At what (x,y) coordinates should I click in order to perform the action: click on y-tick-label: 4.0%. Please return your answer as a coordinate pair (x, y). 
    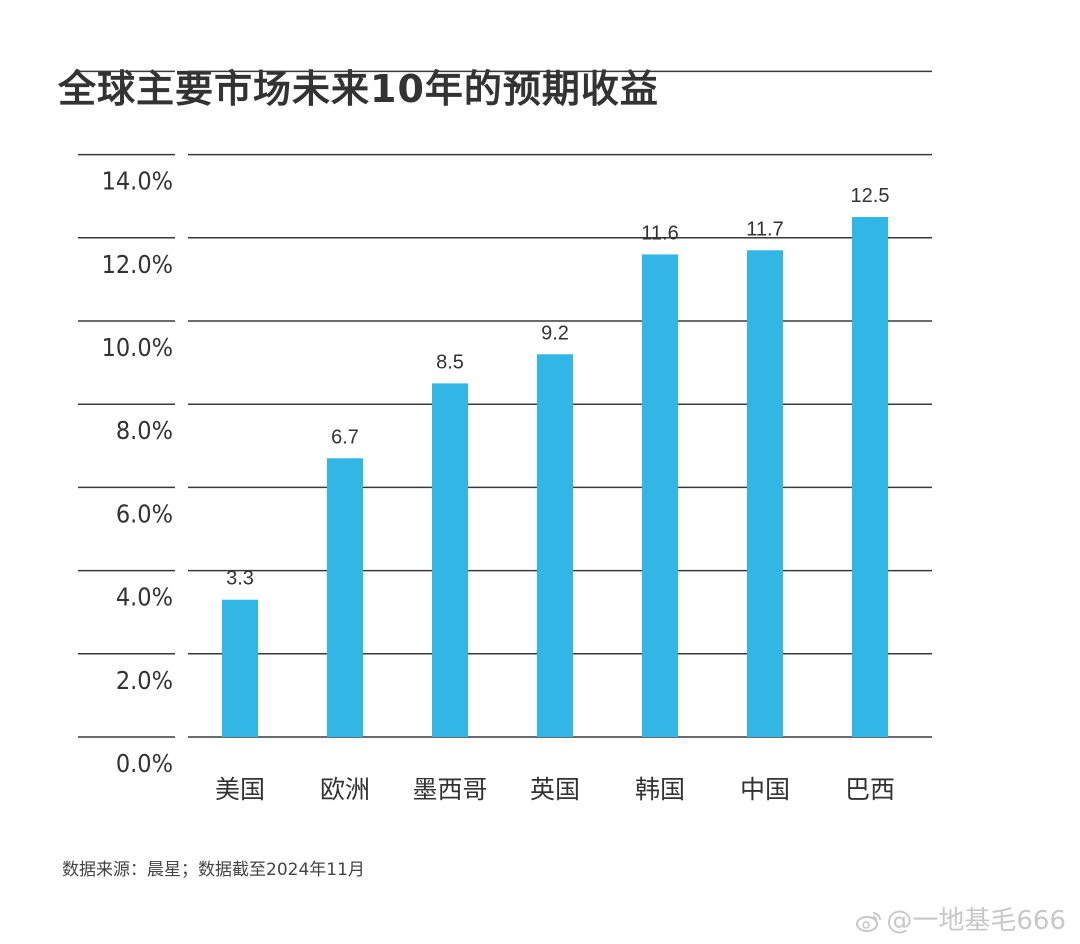
    Looking at the image, I should click on (144, 597).